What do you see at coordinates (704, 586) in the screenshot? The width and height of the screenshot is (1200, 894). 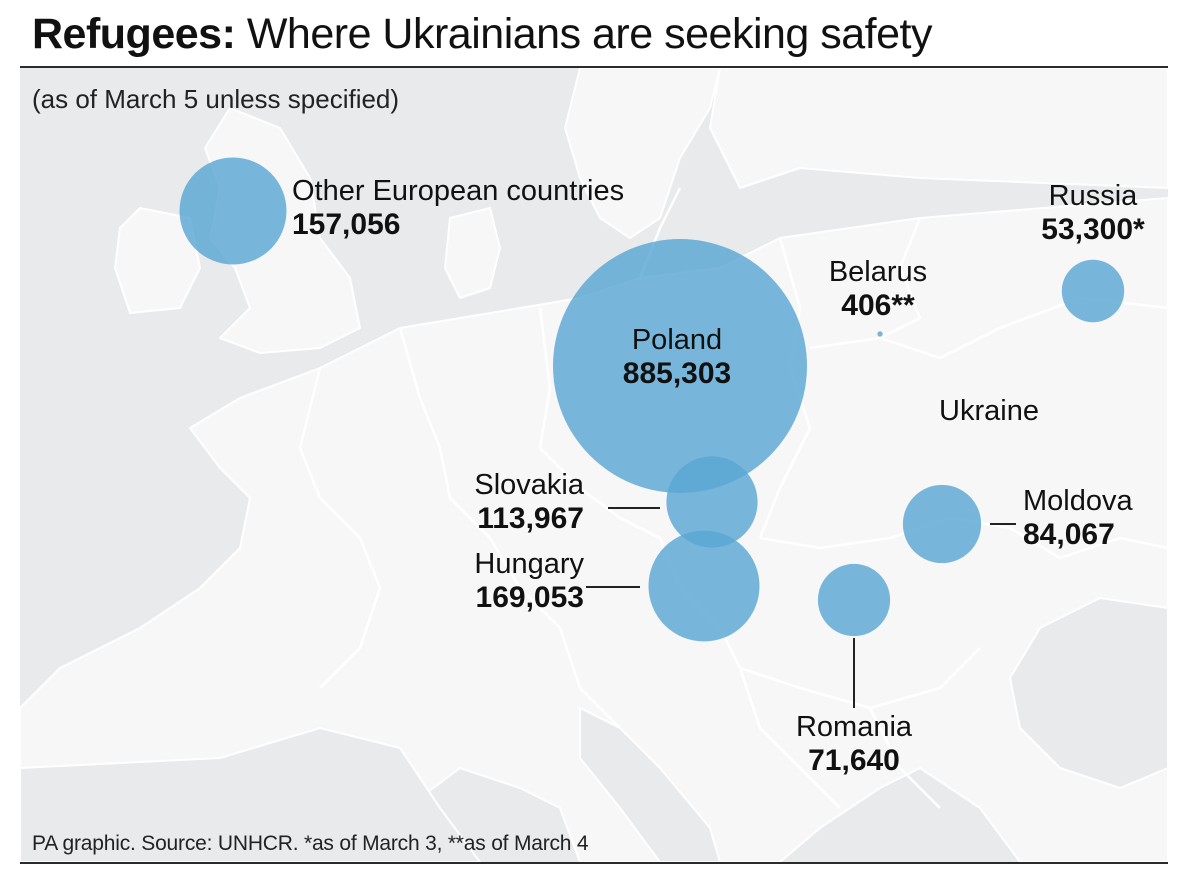 I see `bubble-hungary` at bounding box center [704, 586].